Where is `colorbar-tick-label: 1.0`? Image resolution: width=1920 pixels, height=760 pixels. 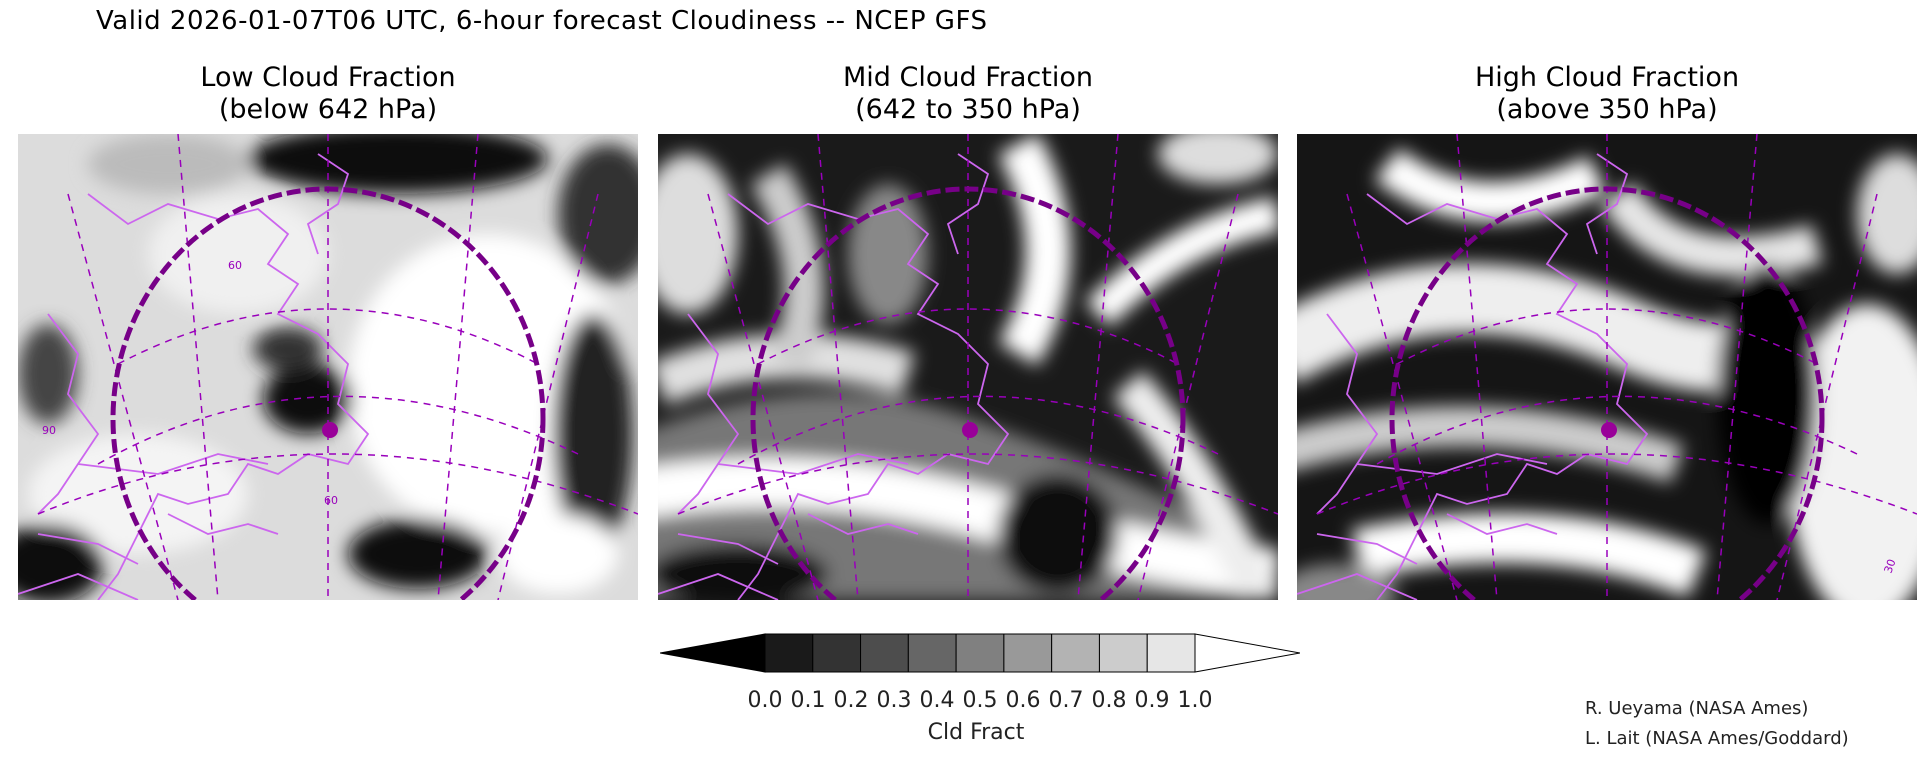
colorbar-tick-label: 1.0 is located at coordinates (1195, 700).